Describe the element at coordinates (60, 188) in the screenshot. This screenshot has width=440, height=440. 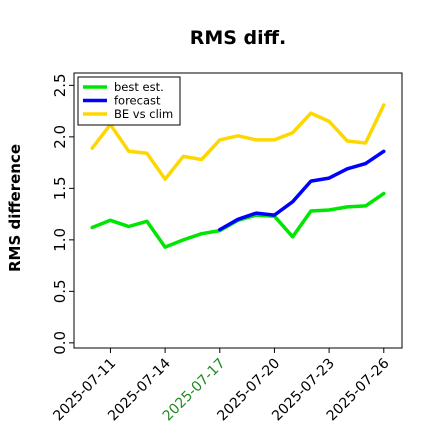
I see `y-tick-label: 1.5` at that location.